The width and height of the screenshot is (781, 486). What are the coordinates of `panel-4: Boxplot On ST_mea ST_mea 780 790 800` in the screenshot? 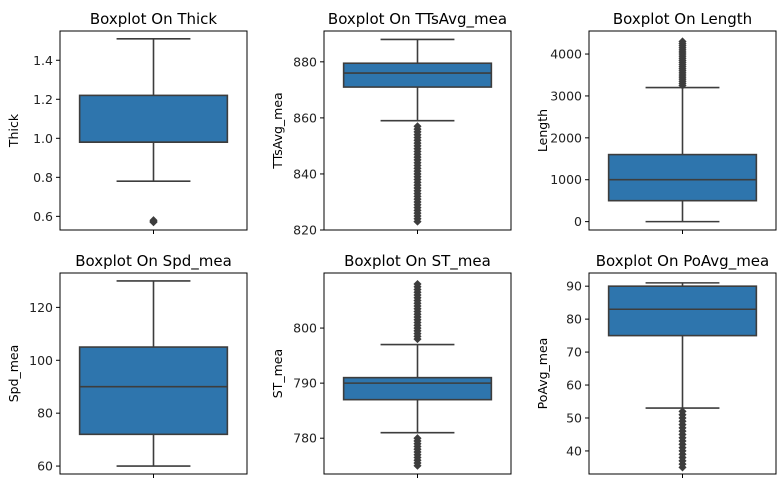 It's located at (391, 365).